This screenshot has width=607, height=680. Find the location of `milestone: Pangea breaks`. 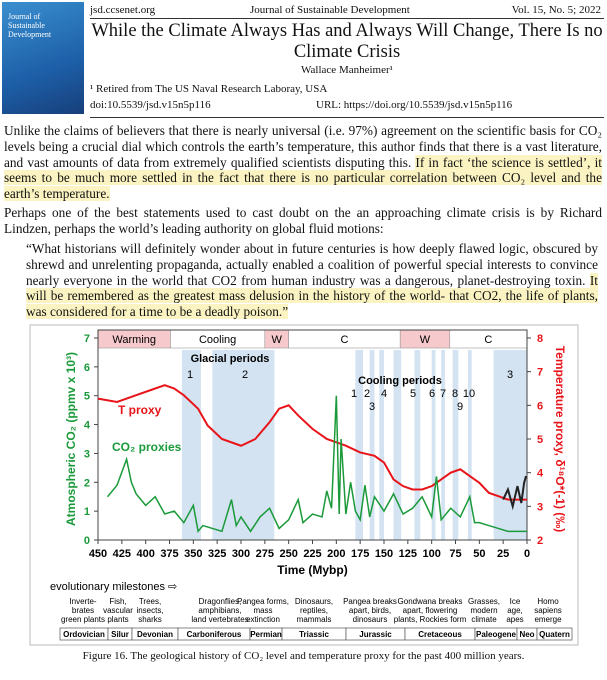

milestone: Pangea breaks is located at coordinates (370, 601).